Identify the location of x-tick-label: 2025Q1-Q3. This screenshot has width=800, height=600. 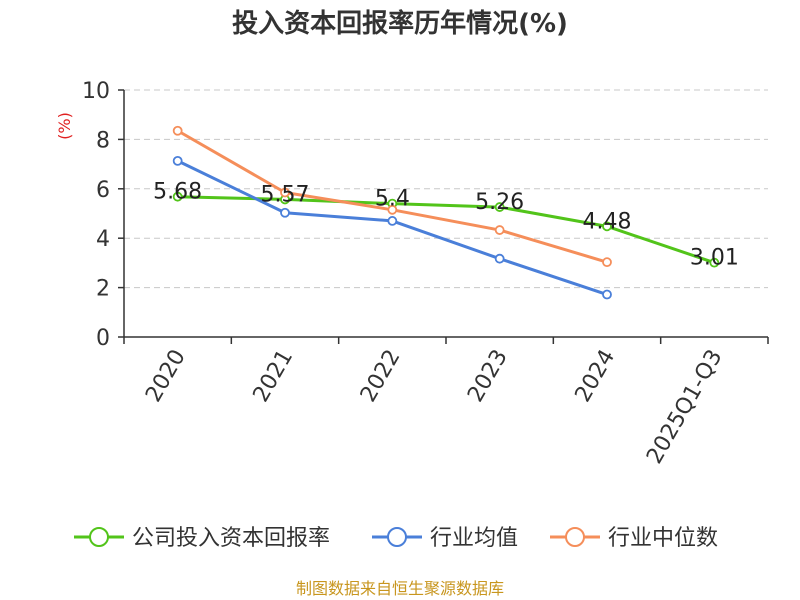
(684, 407).